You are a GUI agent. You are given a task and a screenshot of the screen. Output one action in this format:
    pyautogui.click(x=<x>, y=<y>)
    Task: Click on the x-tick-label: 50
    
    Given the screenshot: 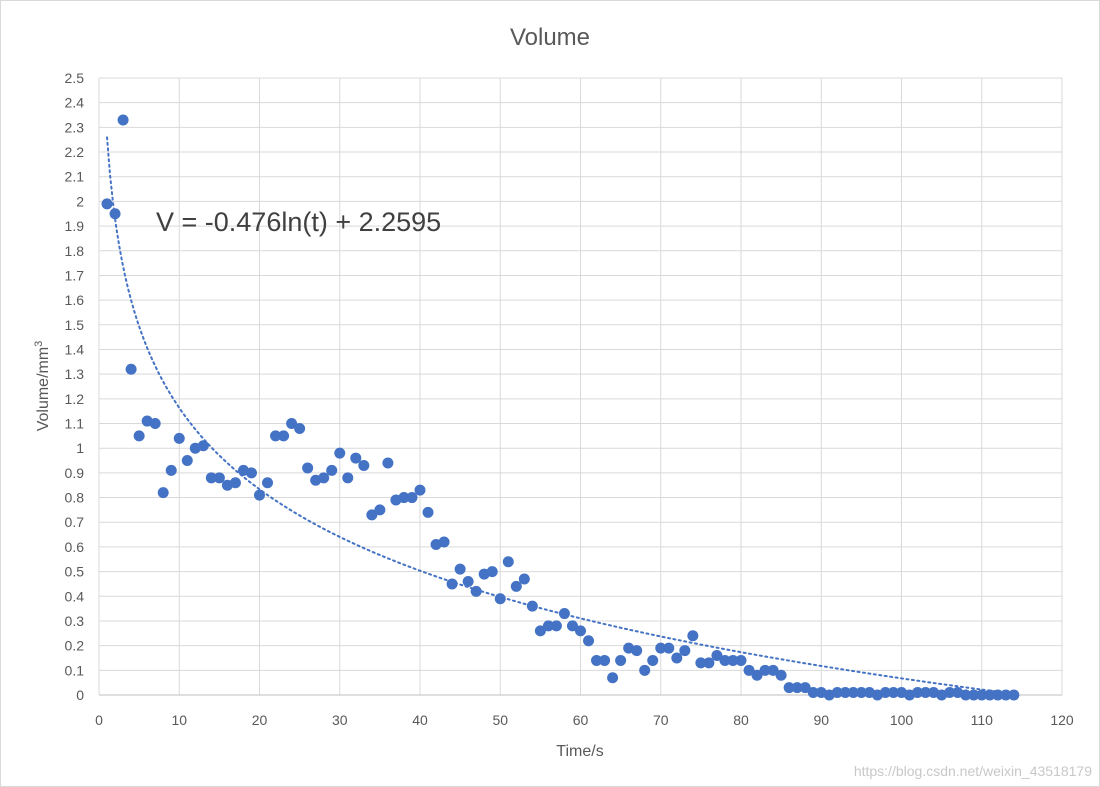 What is the action you would take?
    pyautogui.click(x=500, y=720)
    